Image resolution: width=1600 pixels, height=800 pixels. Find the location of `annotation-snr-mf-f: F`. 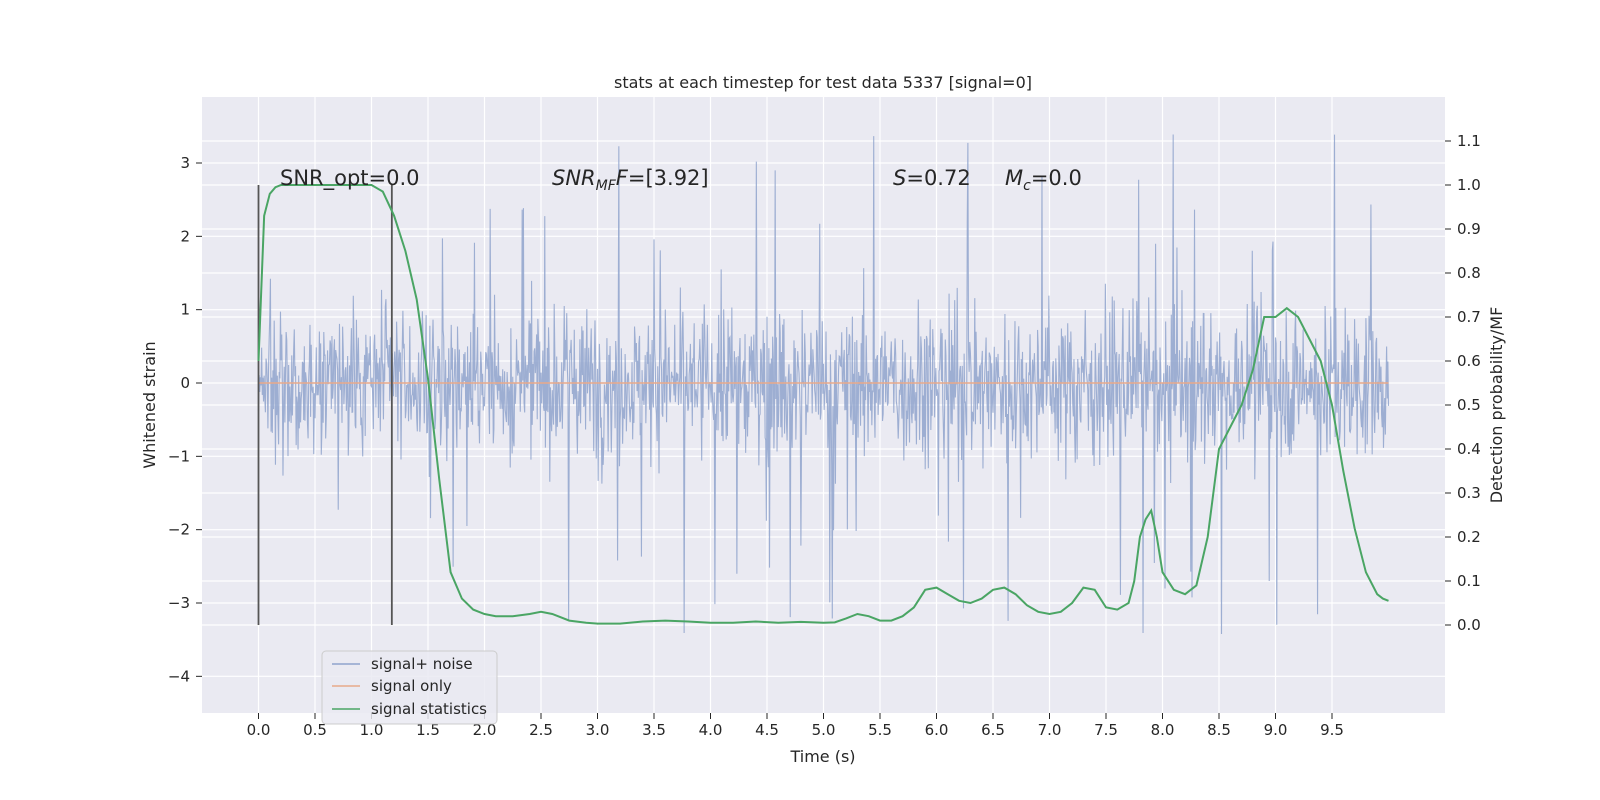

annotation-snr-mf-f: F is located at coordinates (622, 178).